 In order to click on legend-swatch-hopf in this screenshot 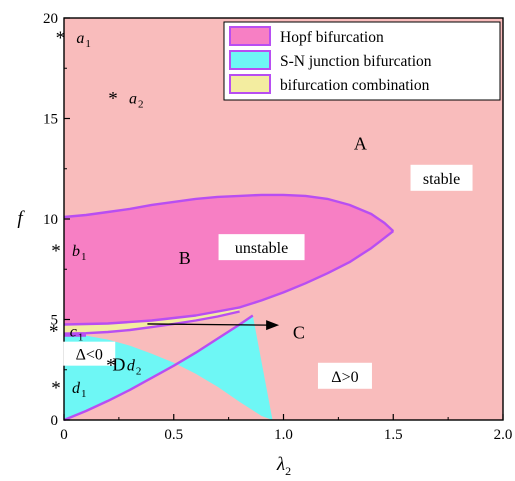, I will do `click(250, 36)`.